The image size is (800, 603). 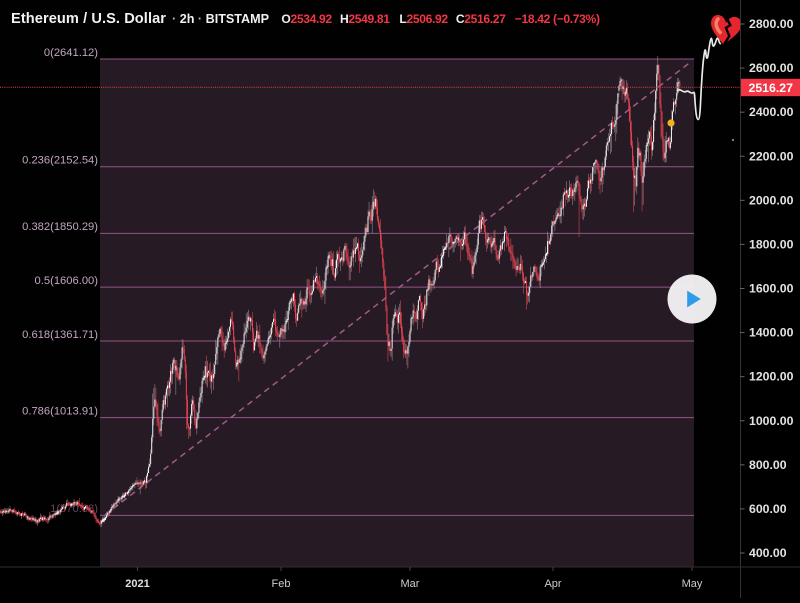 I want to click on svg-text: 1400.00, so click(x=771, y=333).